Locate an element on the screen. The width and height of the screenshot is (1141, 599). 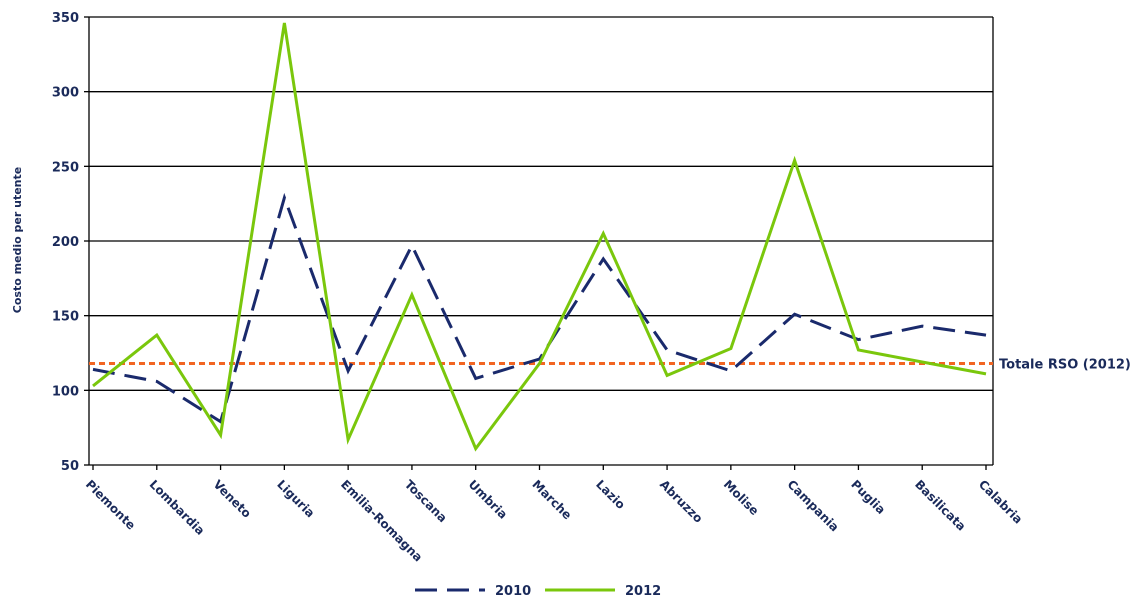
y-tick-label: 300 is located at coordinates (65, 93).